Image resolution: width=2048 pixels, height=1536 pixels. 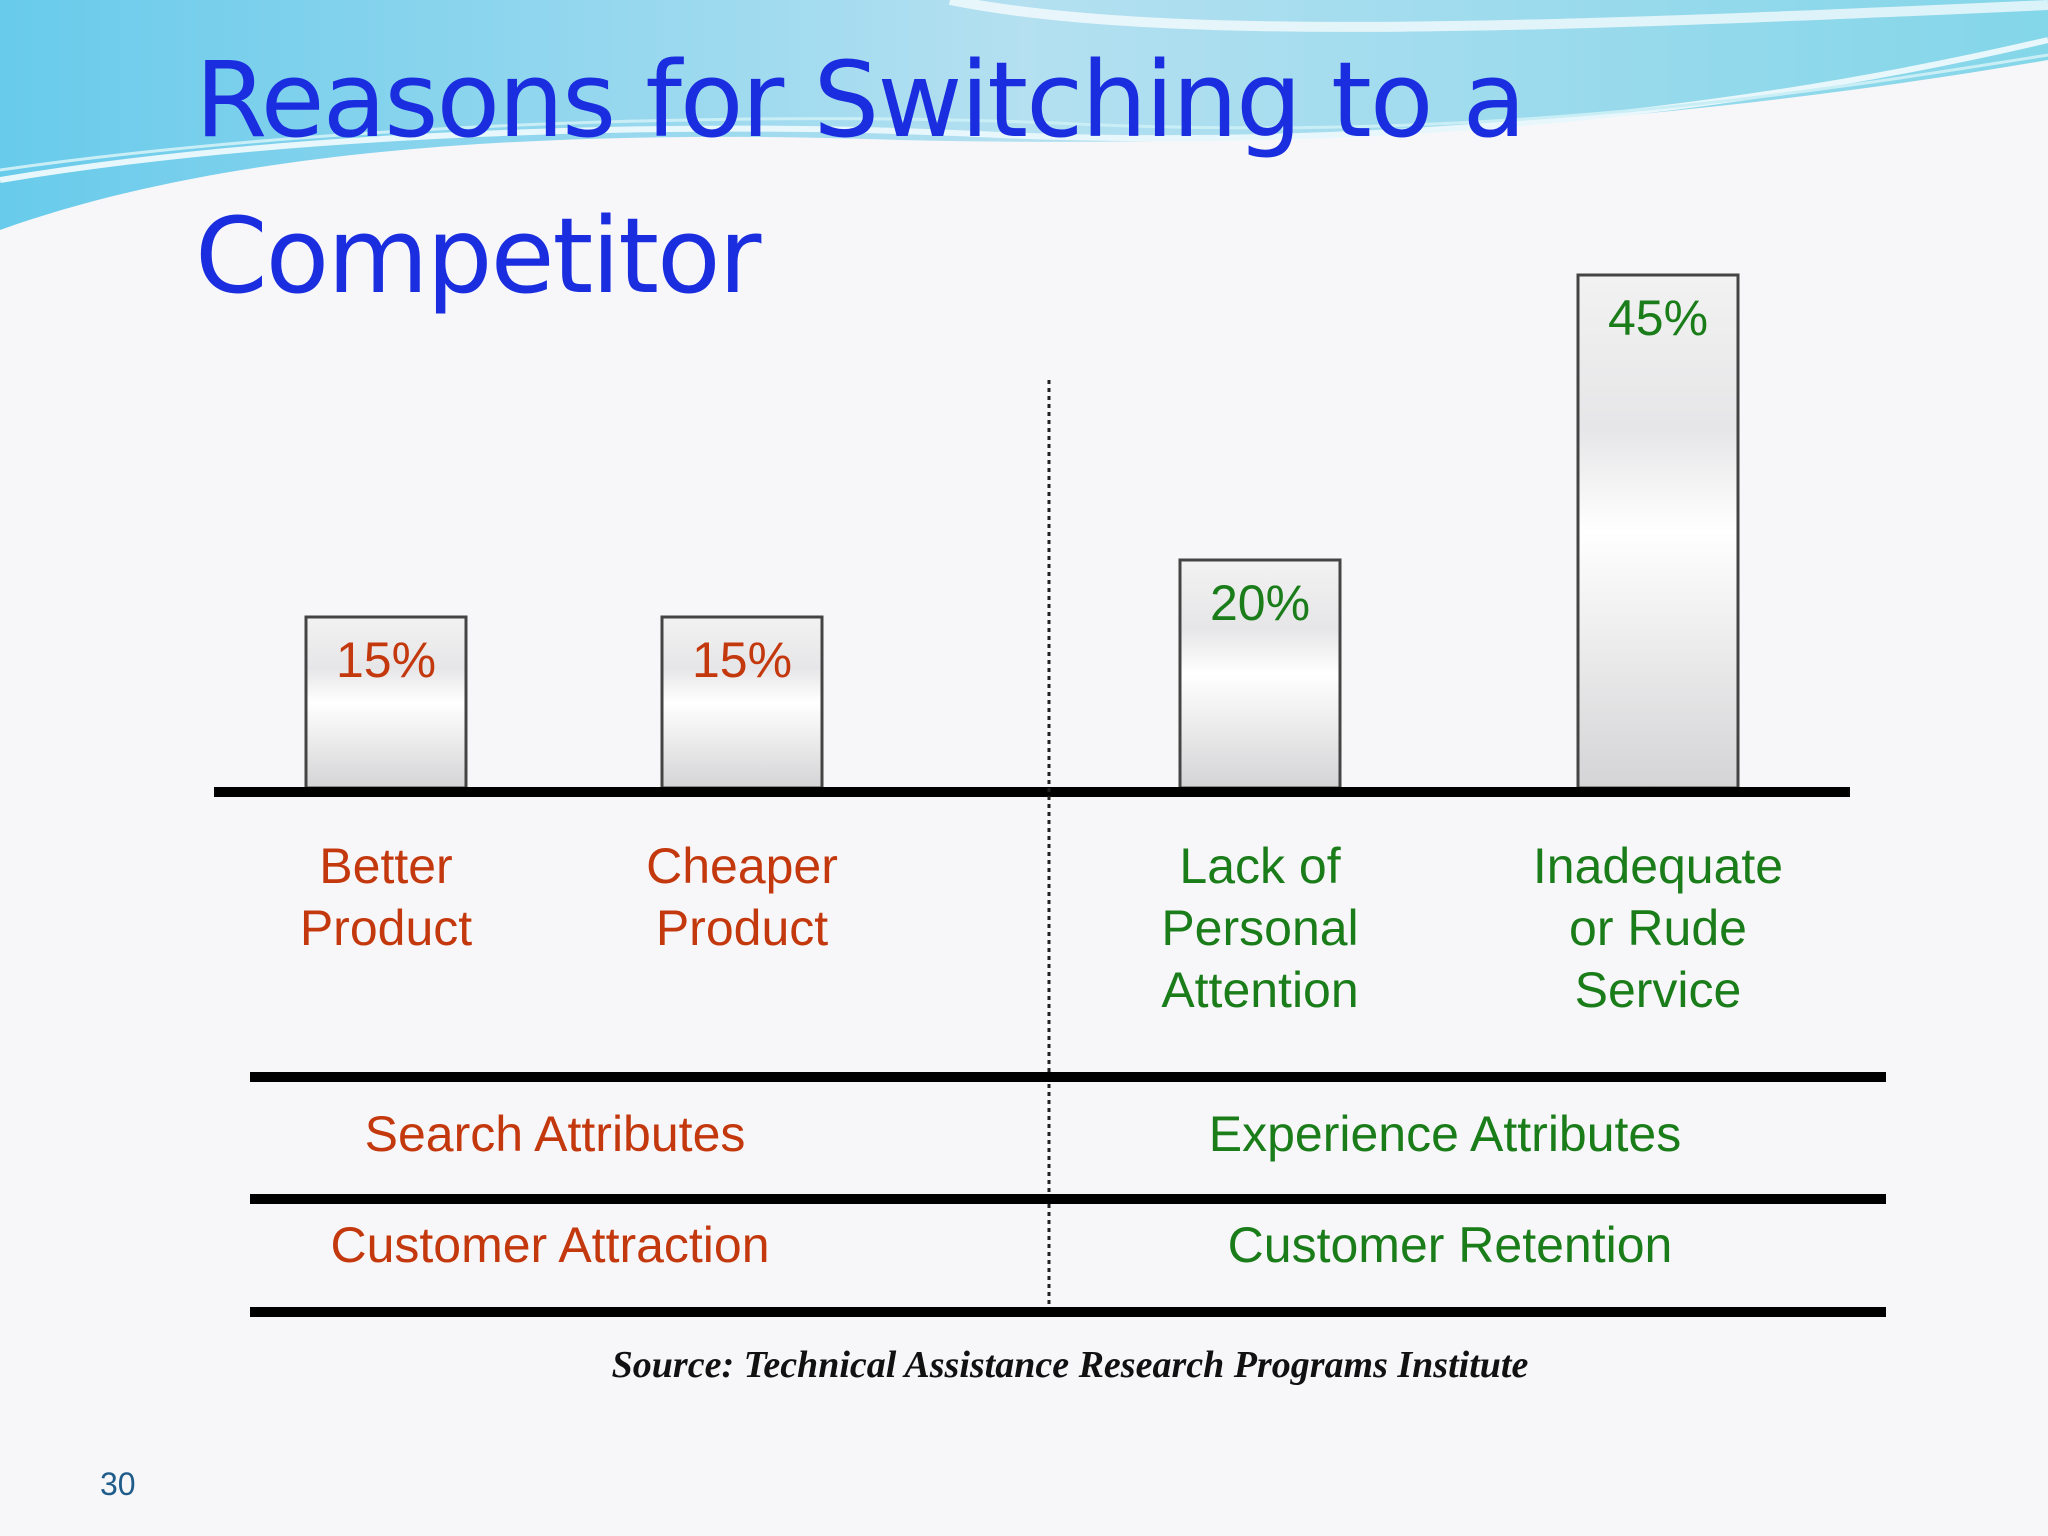 I want to click on category-label-2: Cheaper Product, so click(x=742, y=897).